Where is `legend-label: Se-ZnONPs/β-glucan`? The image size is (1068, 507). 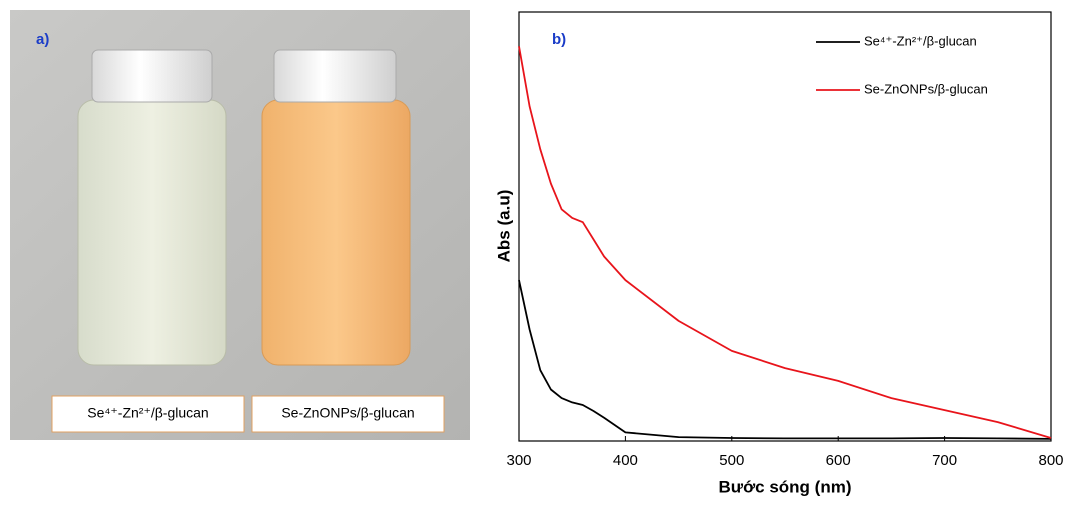 legend-label: Se-ZnONPs/β-glucan is located at coordinates (926, 88).